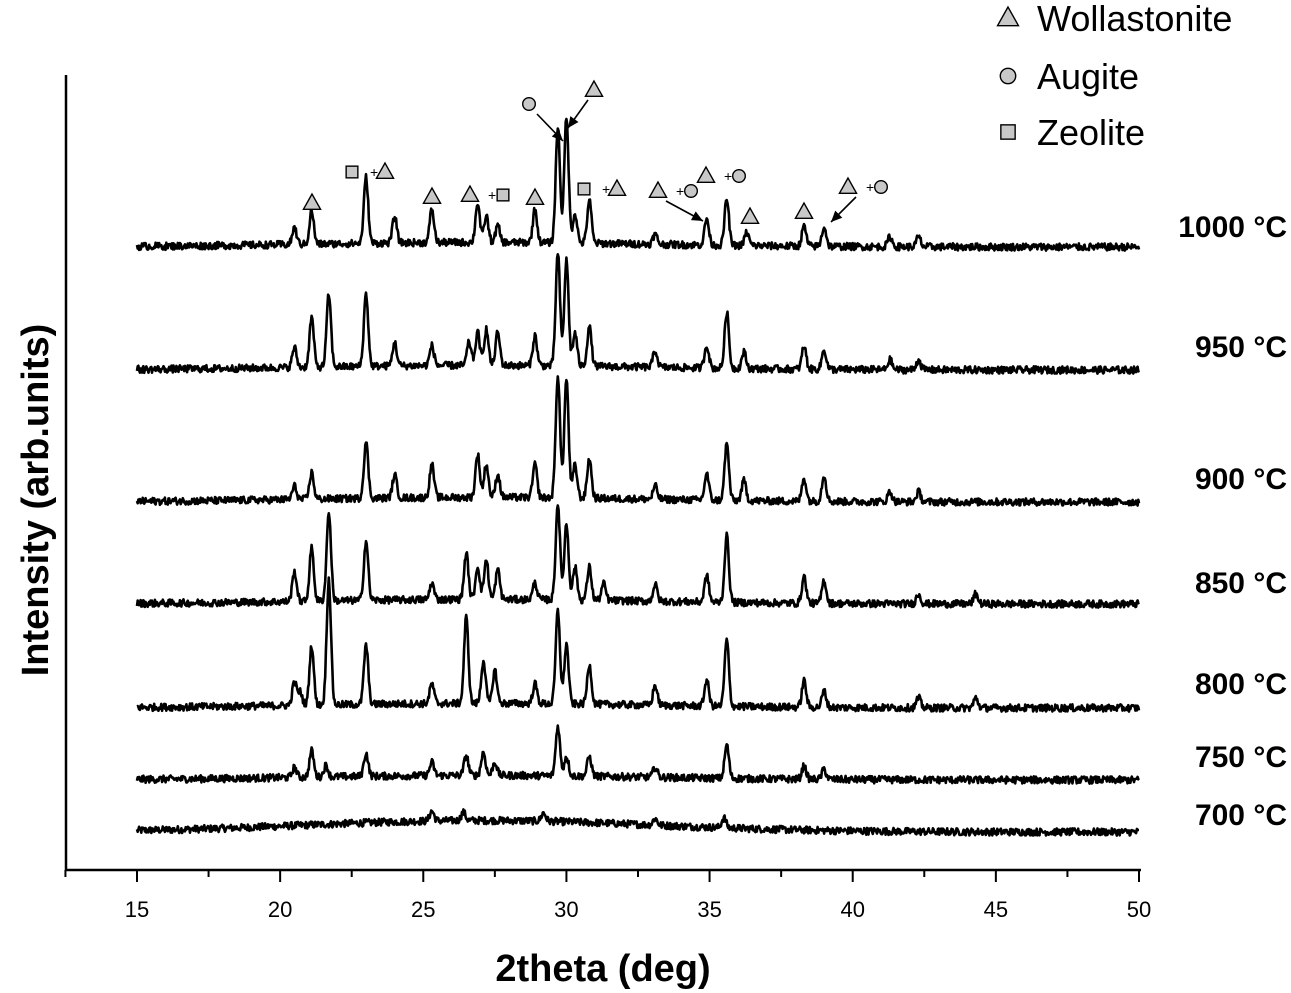  What do you see at coordinates (996, 909) in the screenshot?
I see `x-tick-label: 45` at bounding box center [996, 909].